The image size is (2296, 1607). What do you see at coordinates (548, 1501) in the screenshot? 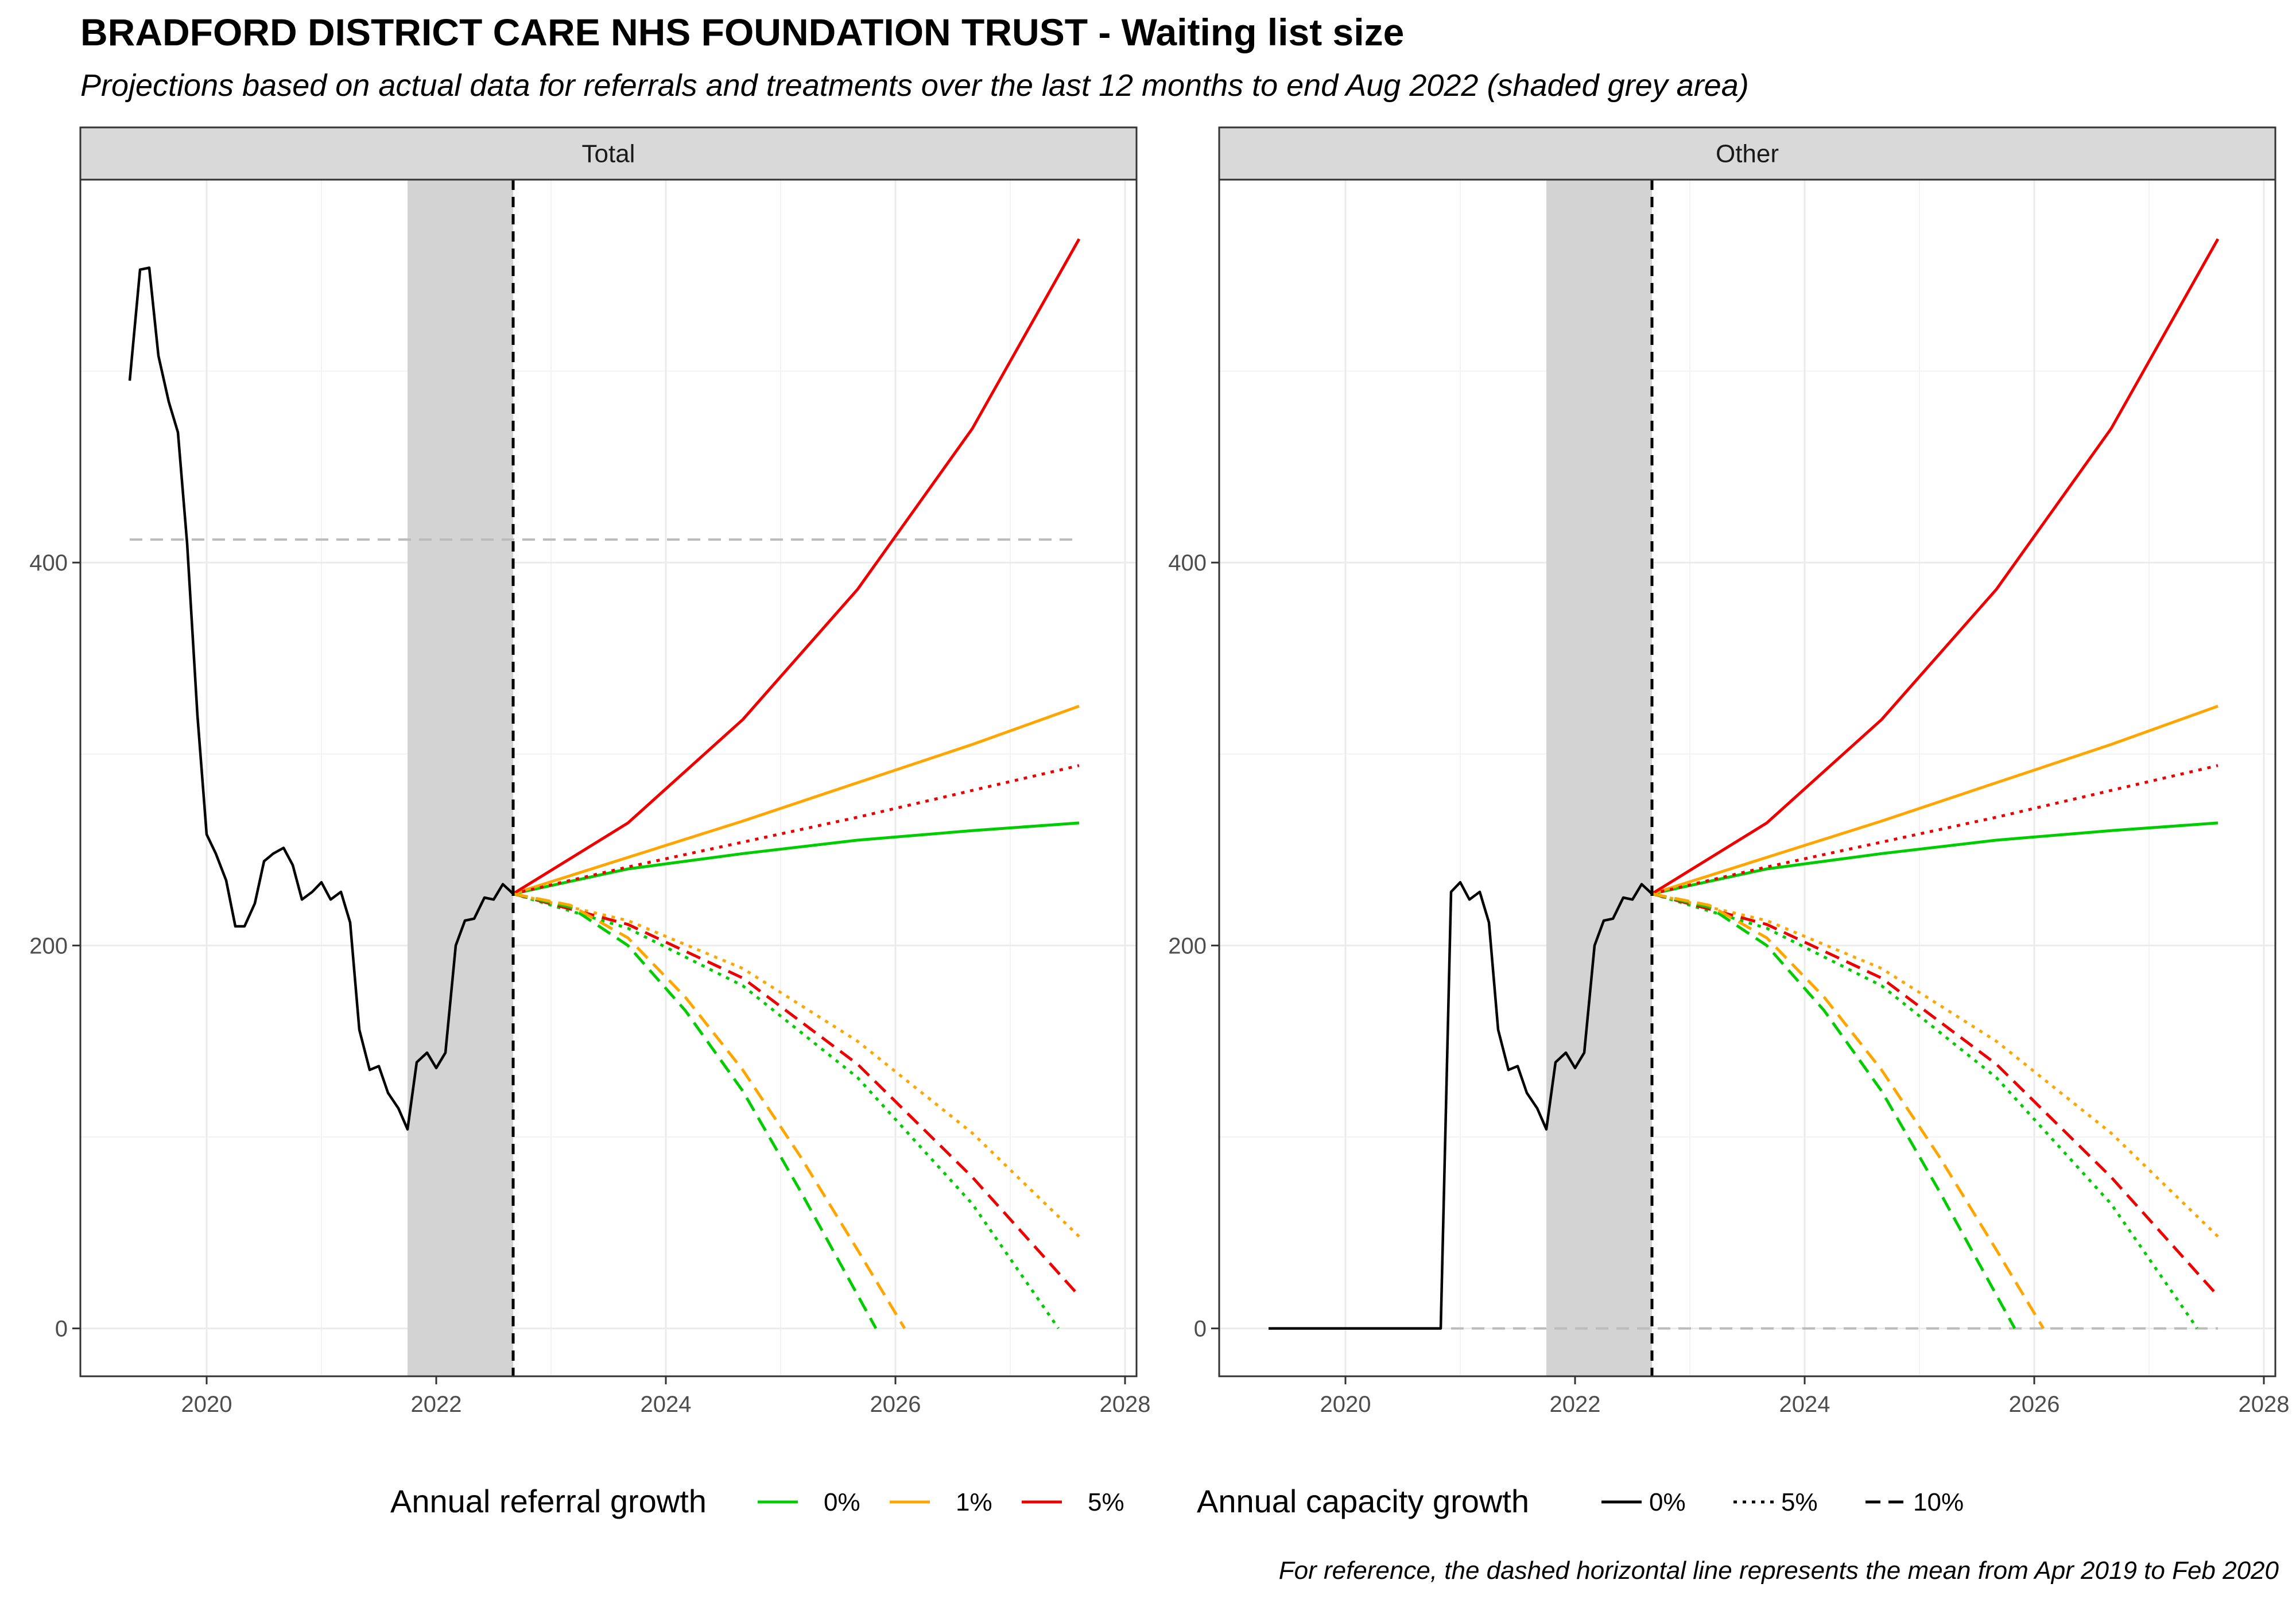
I see `legend-referral-title: Annual referral growth` at bounding box center [548, 1501].